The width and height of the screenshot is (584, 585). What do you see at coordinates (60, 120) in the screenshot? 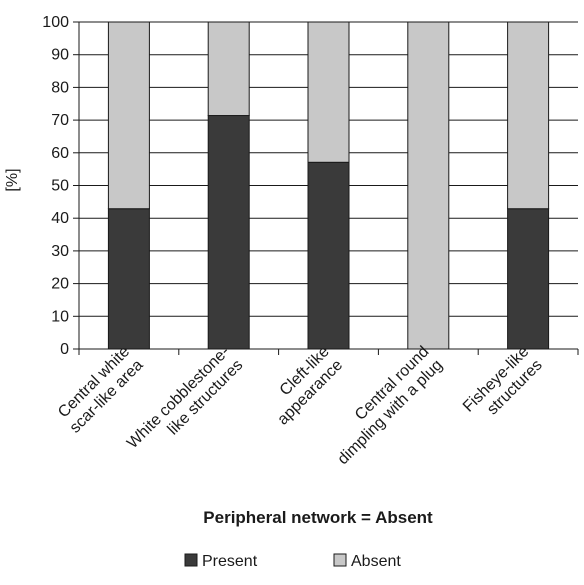
I see `y-tick-label: 70` at bounding box center [60, 120].